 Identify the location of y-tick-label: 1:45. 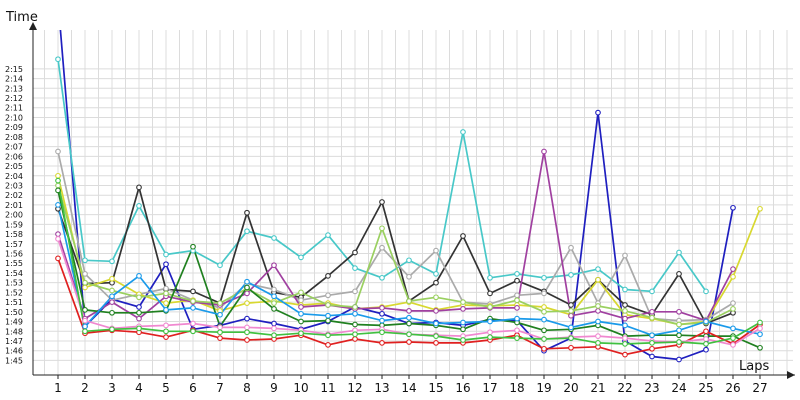
(14, 360).